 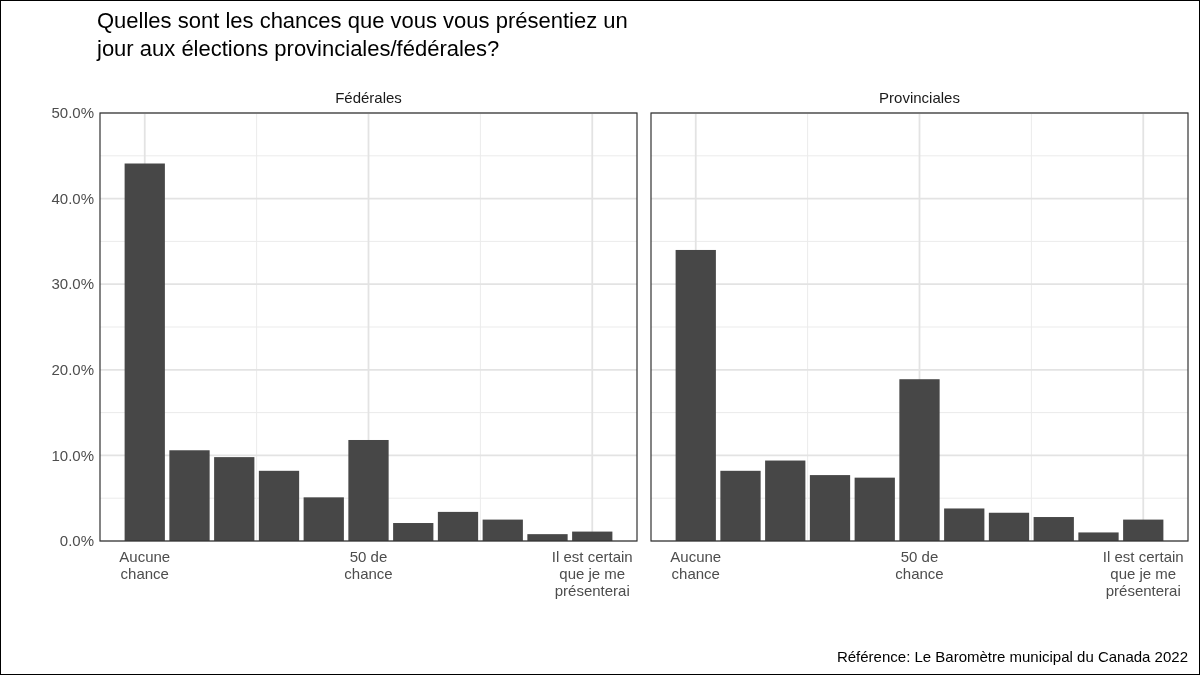 I want to click on y-tick-label: 20.0%, so click(x=72, y=370).